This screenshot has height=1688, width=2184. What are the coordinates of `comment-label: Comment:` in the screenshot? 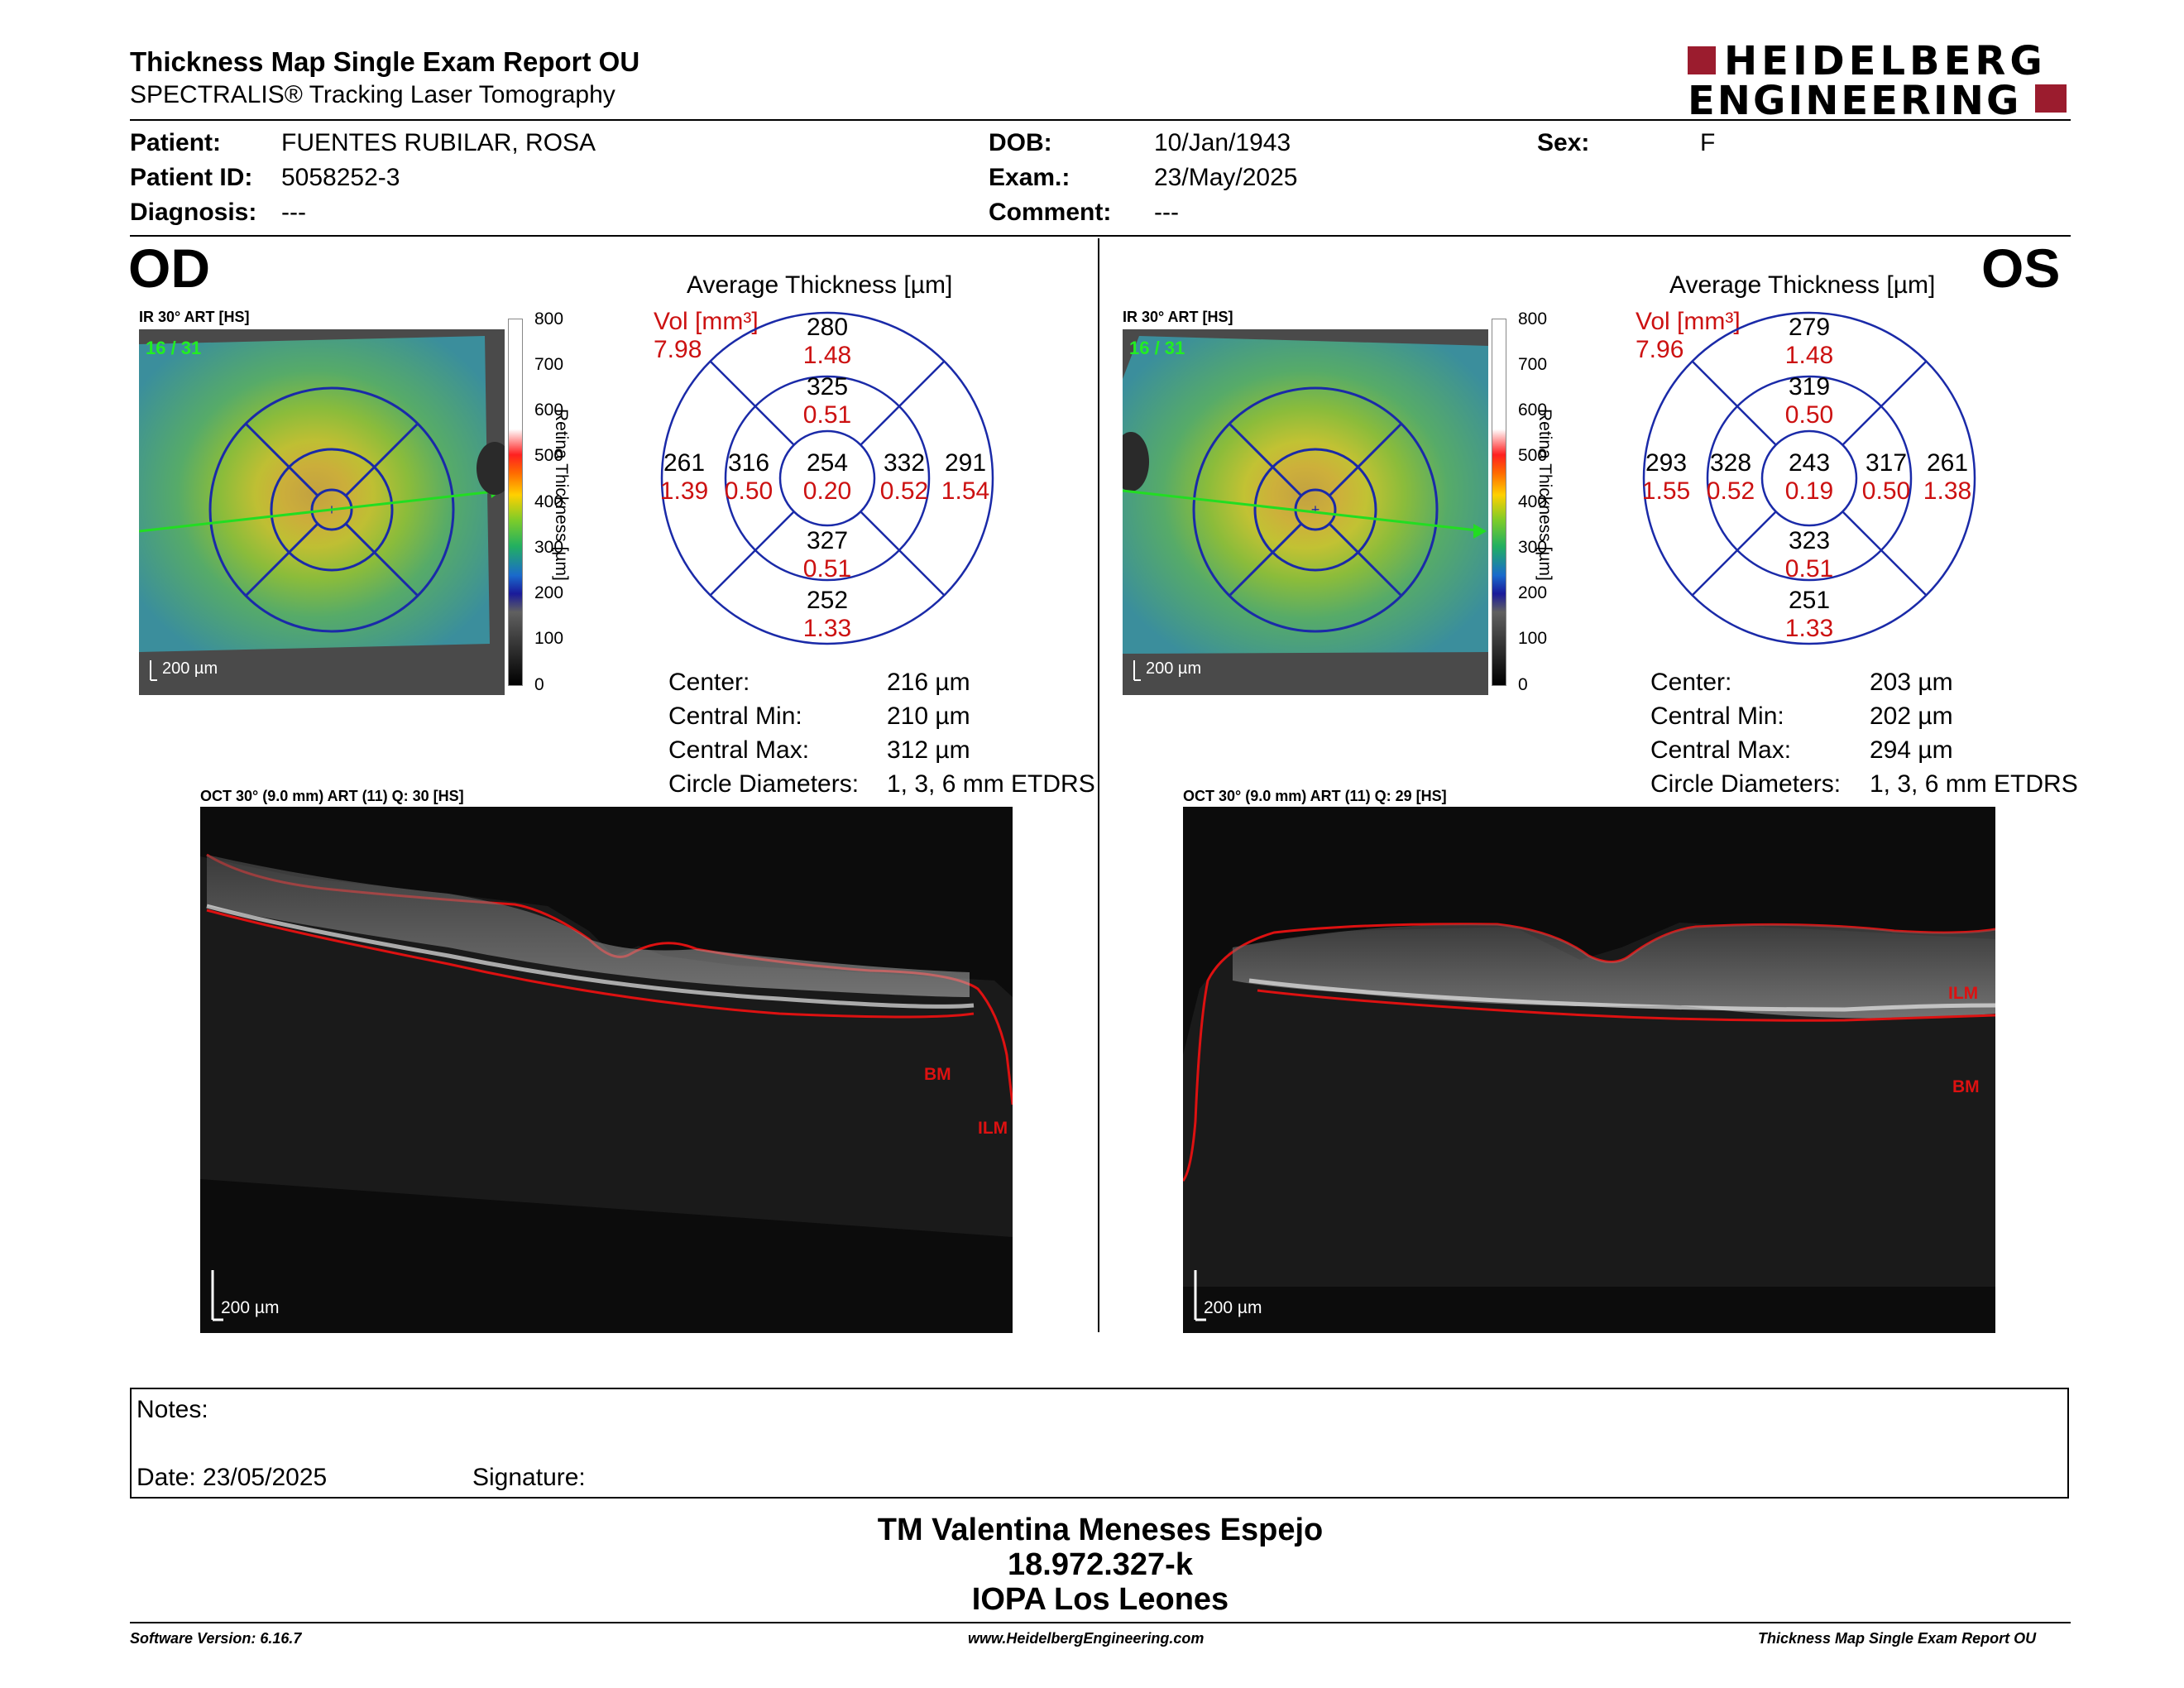 It's located at (1050, 212).